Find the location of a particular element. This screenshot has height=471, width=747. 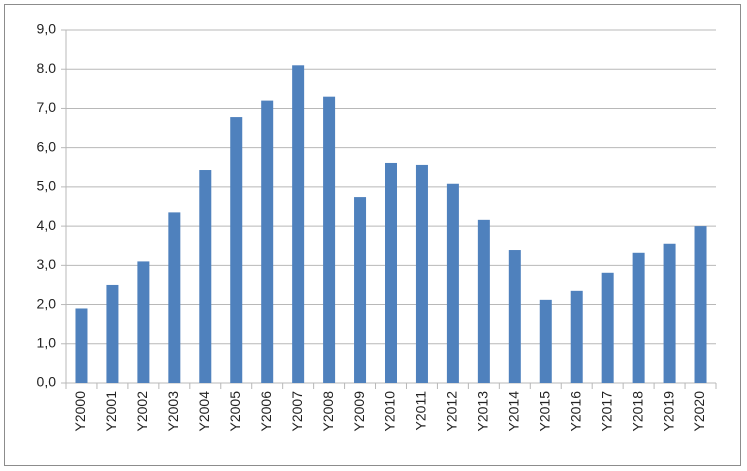

x-tick-label: Y2013 is located at coordinates (483, 411).